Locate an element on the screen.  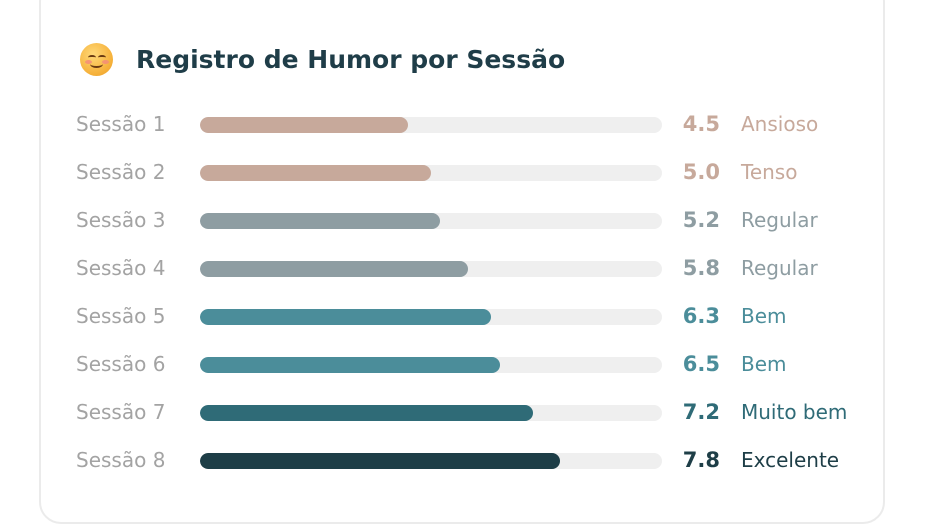
session-label: Sessão 2 is located at coordinates (121, 172).